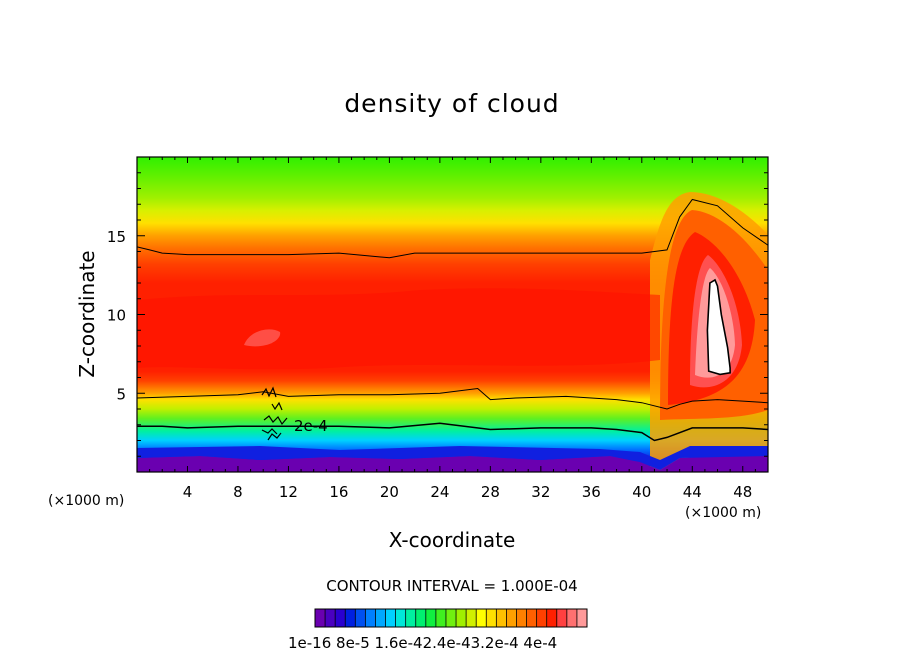 The height and width of the screenshot is (654, 904). Describe the element at coordinates (422, 643) in the screenshot. I see `colorbar-labels: 1e-16 8e-5 1.6e-42.4e-43.2e-4 4e-4` at that location.